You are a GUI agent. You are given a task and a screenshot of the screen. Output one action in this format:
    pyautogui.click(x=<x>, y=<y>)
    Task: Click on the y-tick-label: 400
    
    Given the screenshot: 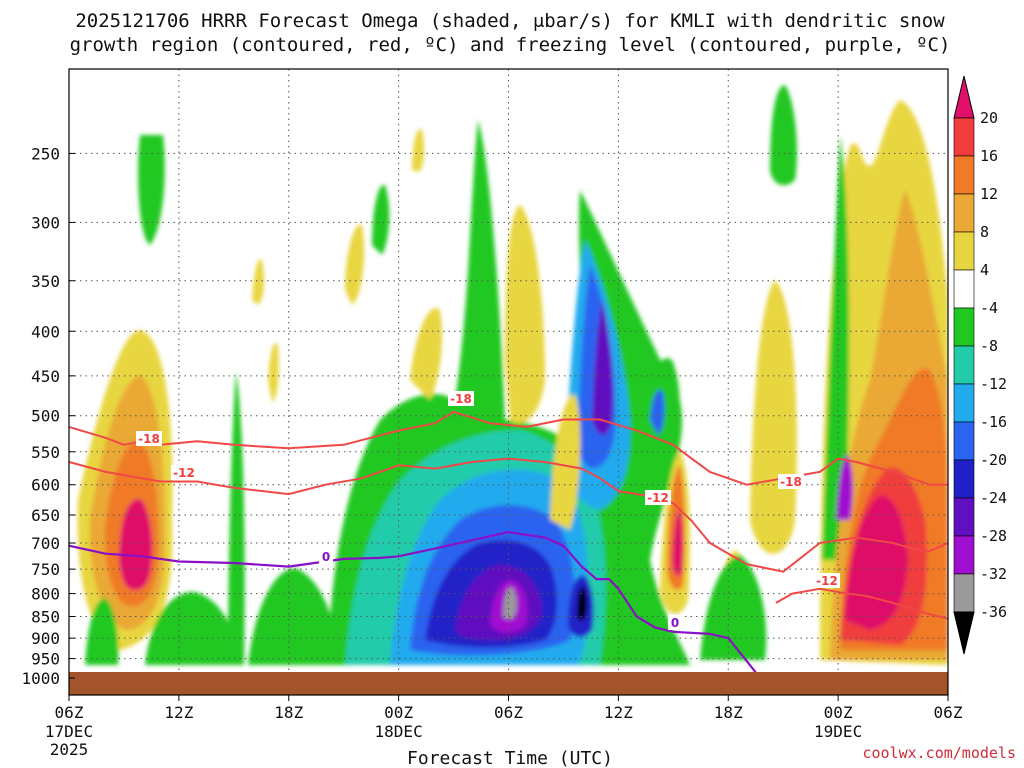 What is the action you would take?
    pyautogui.click(x=45, y=331)
    